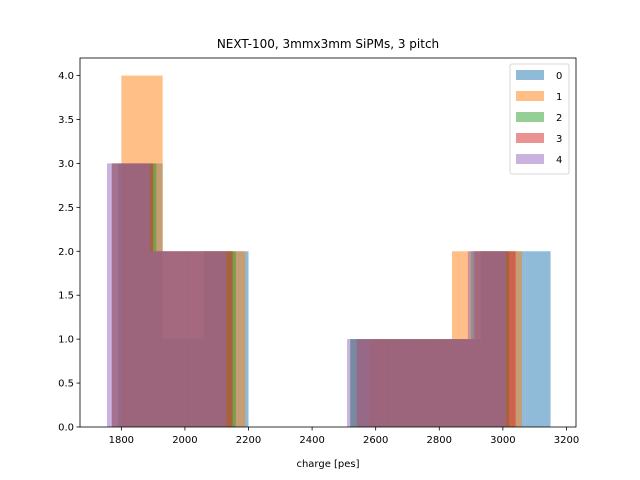  Describe the element at coordinates (66, 428) in the screenshot. I see `y-tick-label: 0.0` at that location.